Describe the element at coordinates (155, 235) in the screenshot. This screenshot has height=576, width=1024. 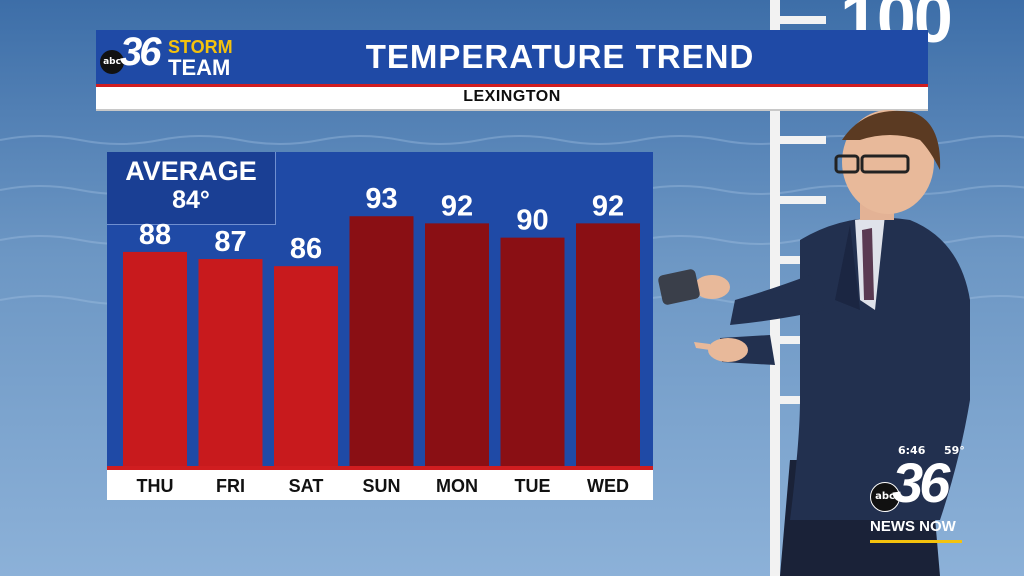
I see `value-label-thu: 88` at that location.